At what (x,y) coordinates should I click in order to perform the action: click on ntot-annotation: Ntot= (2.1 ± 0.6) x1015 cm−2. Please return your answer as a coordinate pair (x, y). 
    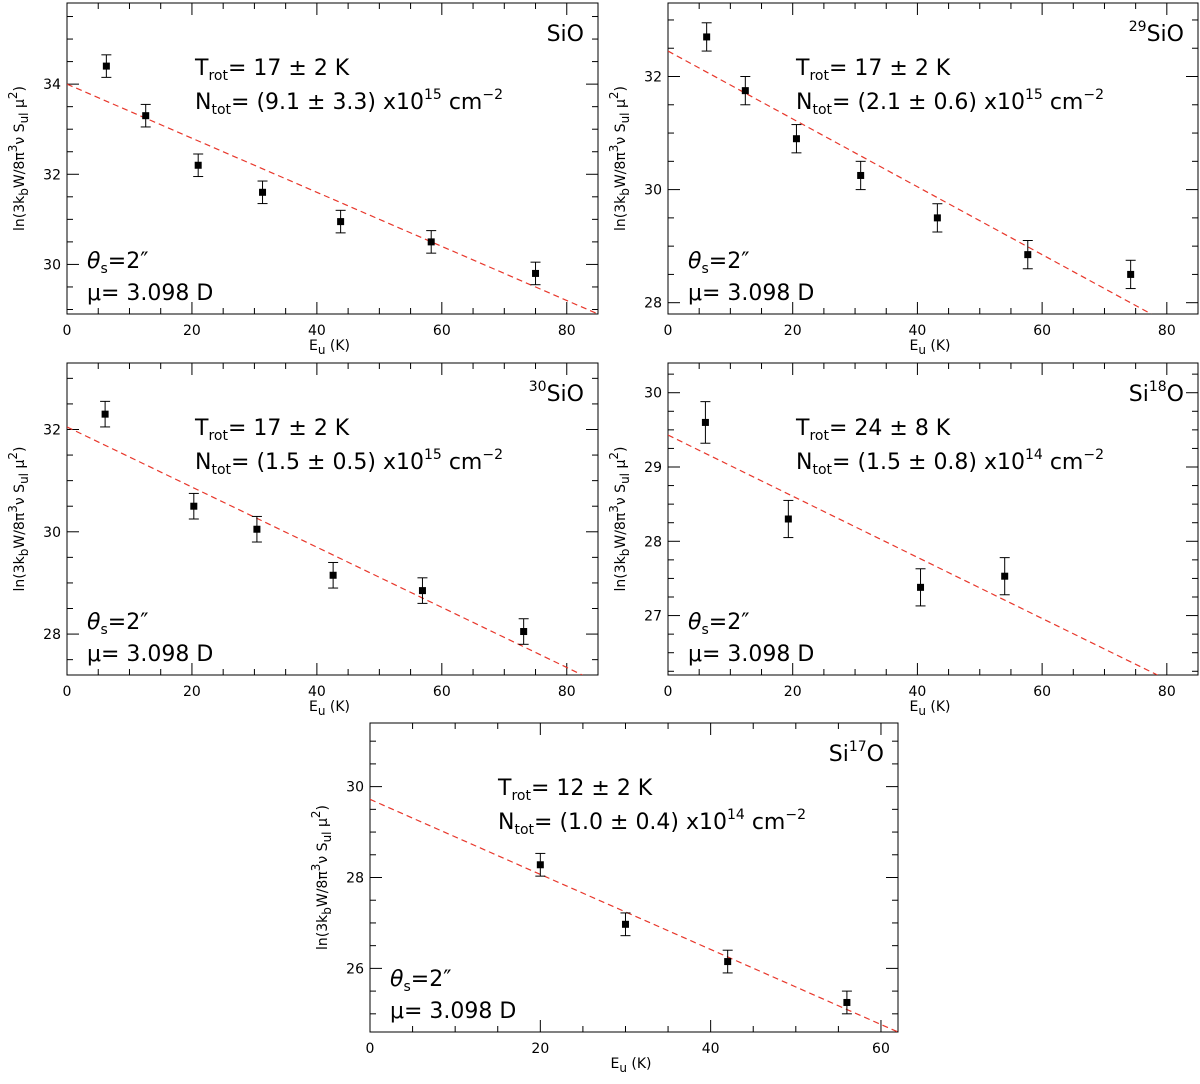
    Looking at the image, I should click on (950, 102).